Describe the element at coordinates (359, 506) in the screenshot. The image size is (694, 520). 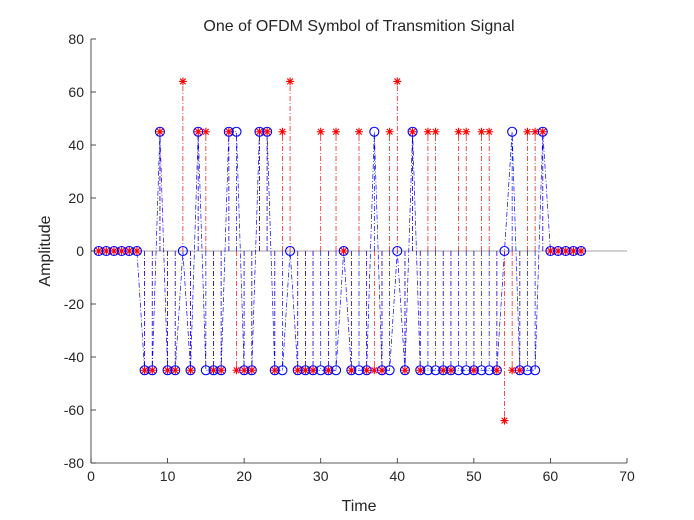
I see `x-axis-label: Time` at that location.